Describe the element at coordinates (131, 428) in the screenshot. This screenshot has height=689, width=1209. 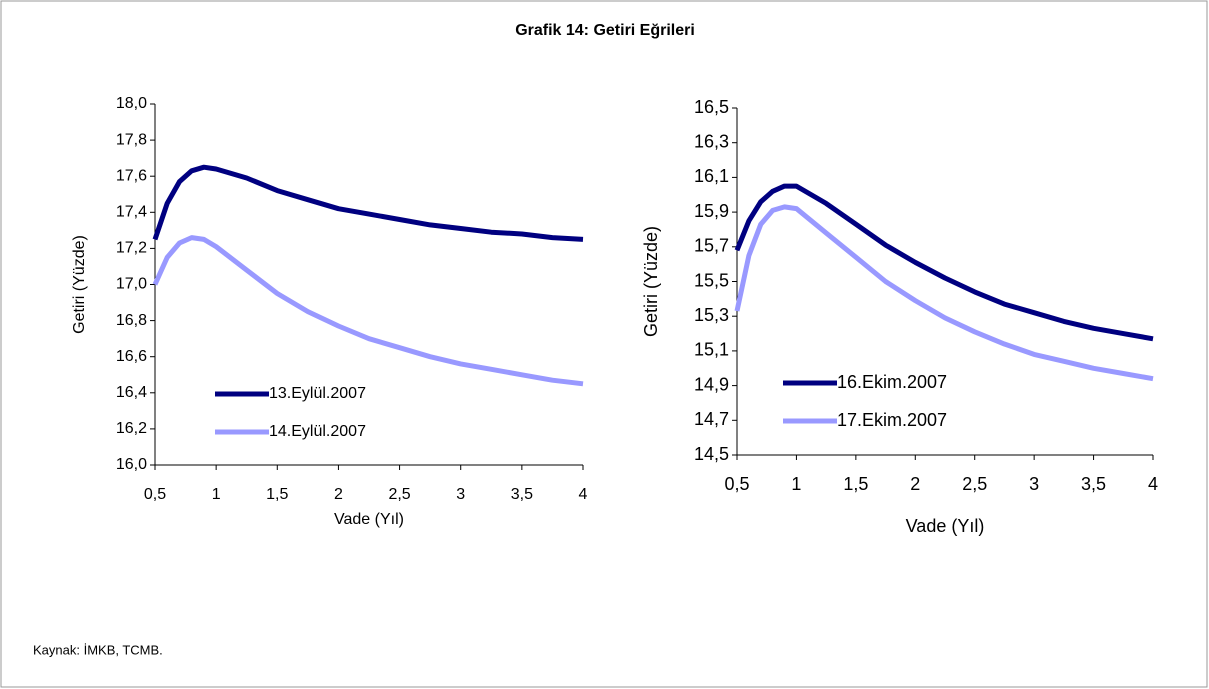
I see `y-tick-label: 16,2` at that location.